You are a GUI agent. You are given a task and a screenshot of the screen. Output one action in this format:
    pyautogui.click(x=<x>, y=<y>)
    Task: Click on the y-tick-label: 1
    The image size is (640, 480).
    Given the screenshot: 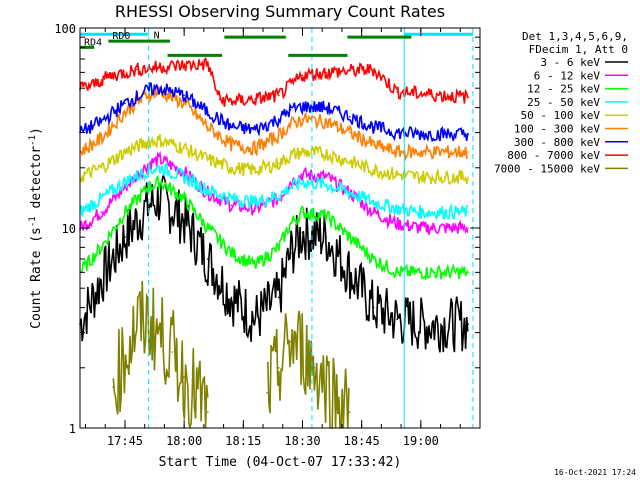 What is the action you would take?
    pyautogui.click(x=72, y=429)
    